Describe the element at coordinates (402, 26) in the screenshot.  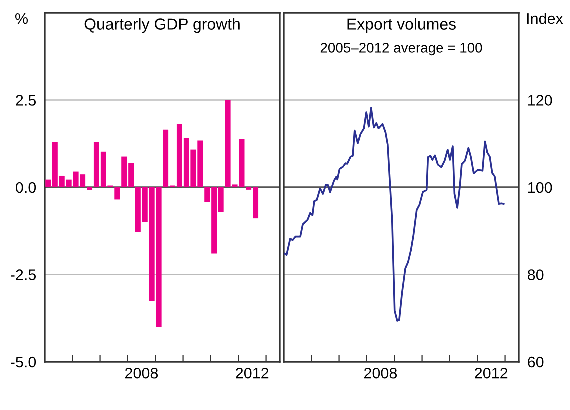
I see `chart-title: Export volumes` at that location.